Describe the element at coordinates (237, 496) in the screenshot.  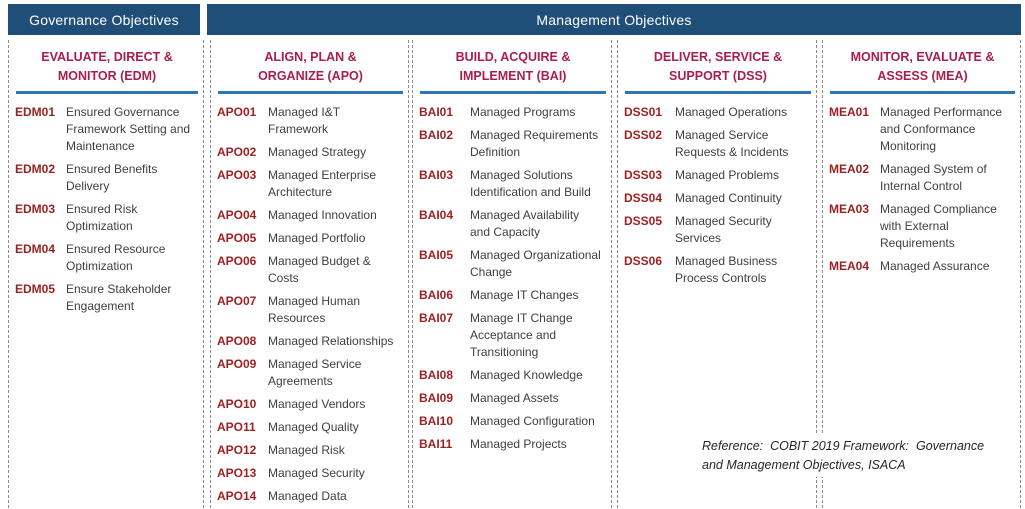
I see `objective-code: APO14` at that location.